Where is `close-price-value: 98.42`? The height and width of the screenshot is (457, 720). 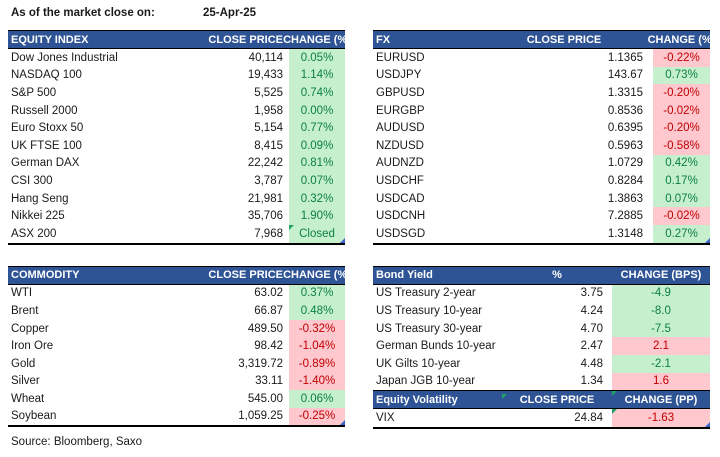 close-price-value: 98.42 is located at coordinates (268, 346).